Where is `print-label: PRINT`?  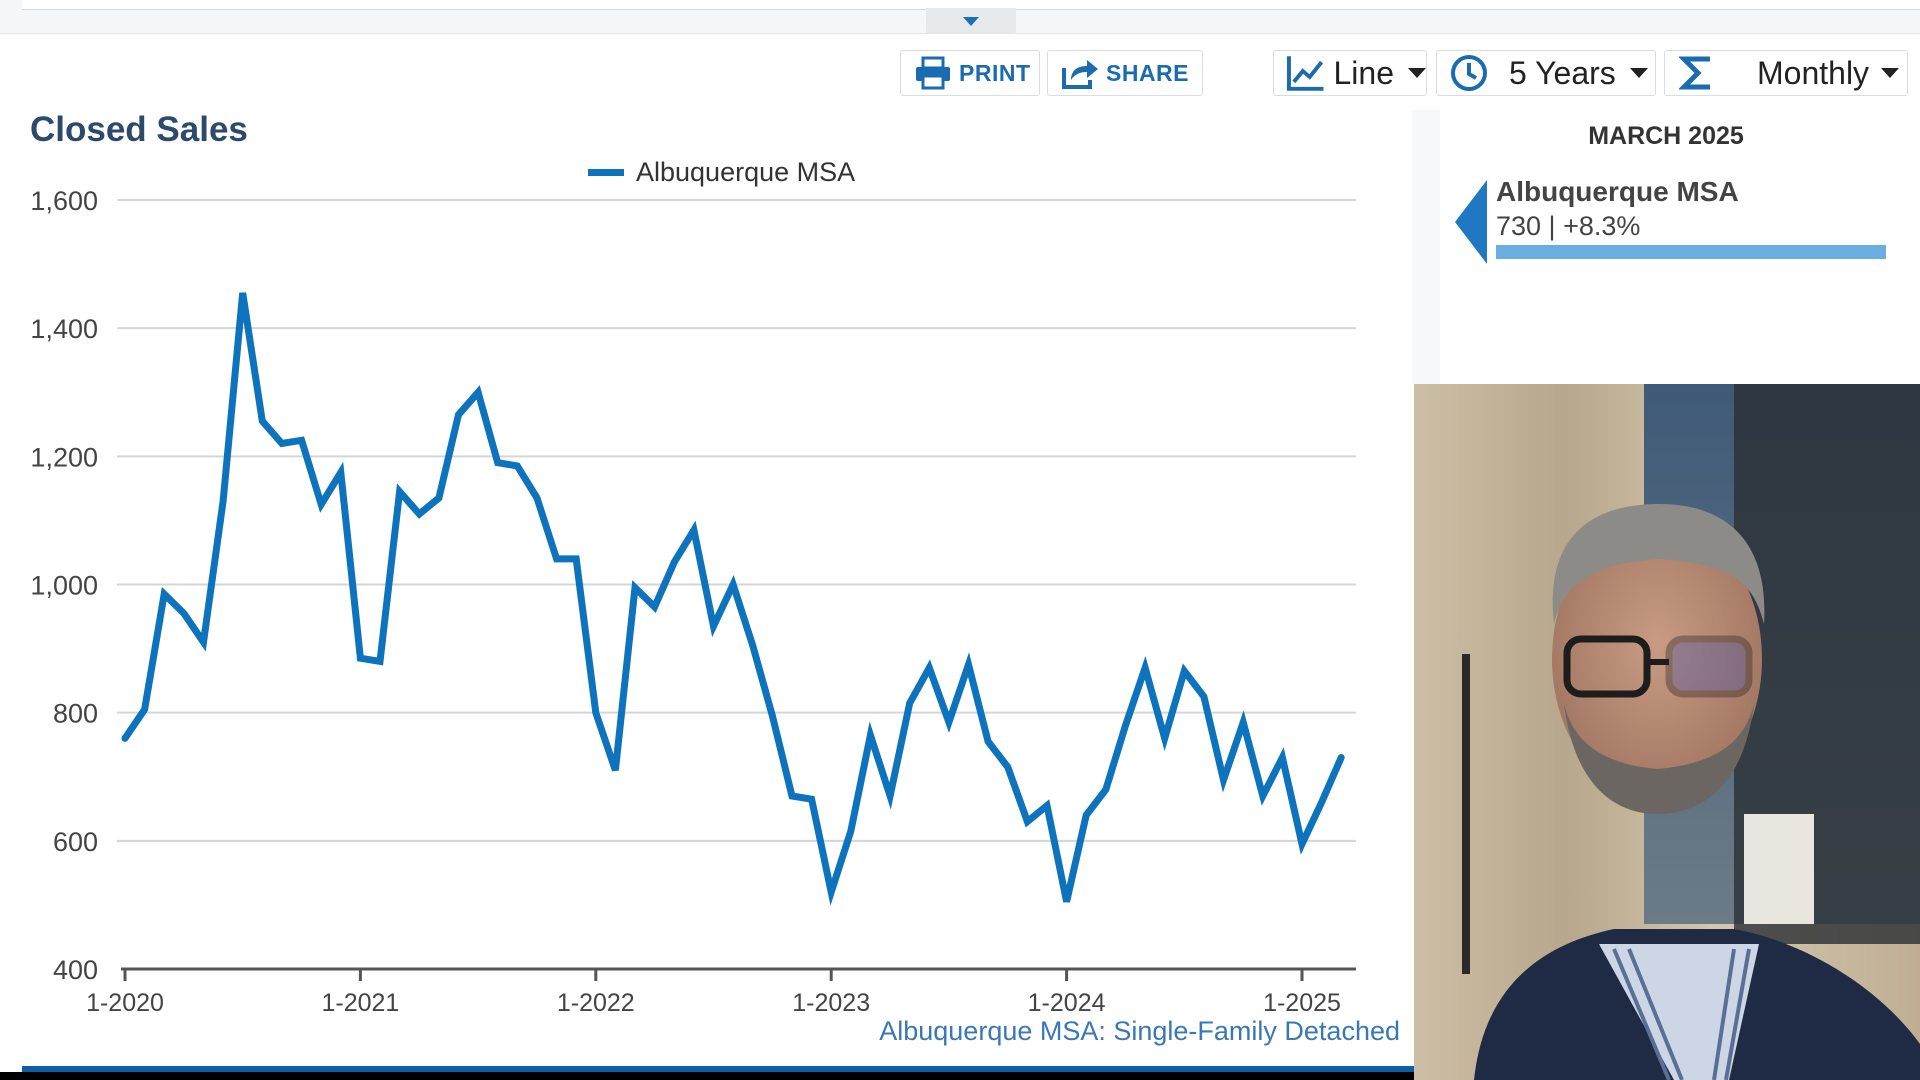
print-label: PRINT is located at coordinates (995, 72).